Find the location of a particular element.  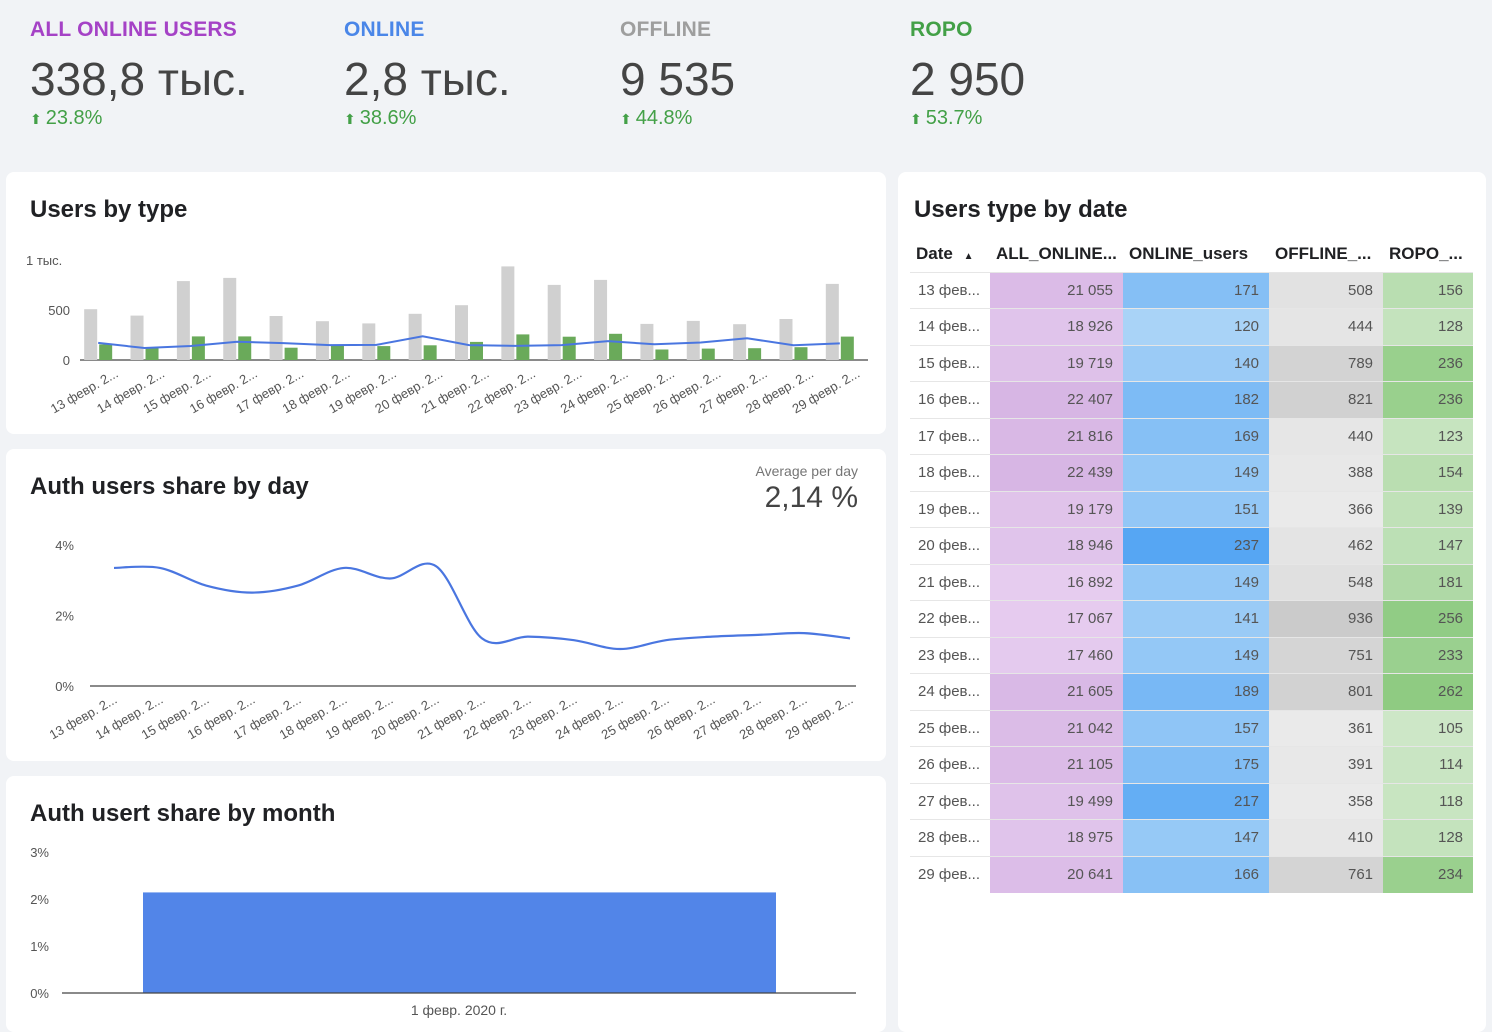

table-row: 26 фев... 21 105 175 391 114 is located at coordinates (1192, 764).